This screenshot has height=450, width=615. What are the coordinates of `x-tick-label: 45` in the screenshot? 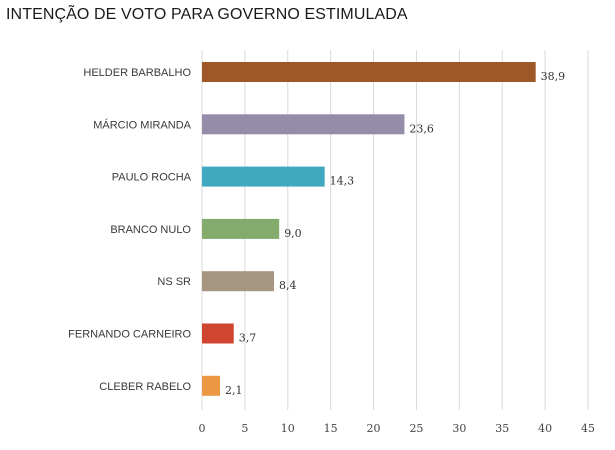 It's located at (588, 428).